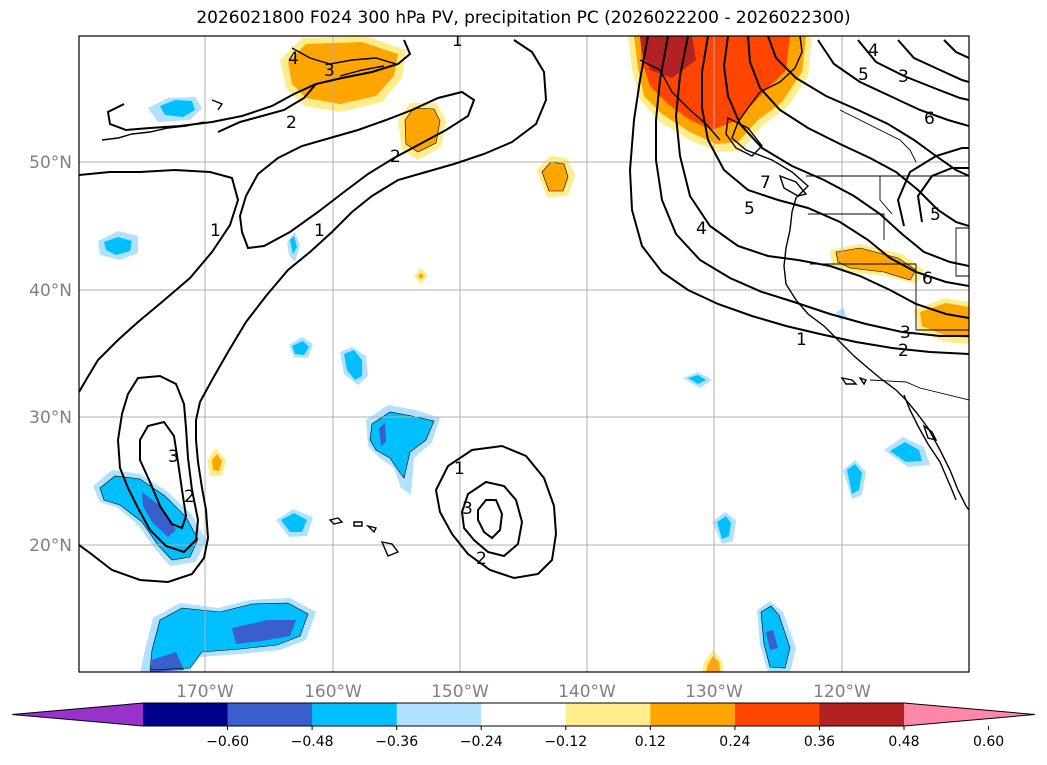 The height and width of the screenshot is (765, 1047). I want to click on longitude-labels: 170°W 160°W 150°W 140°W 130°W 120°W, so click(523, 692).